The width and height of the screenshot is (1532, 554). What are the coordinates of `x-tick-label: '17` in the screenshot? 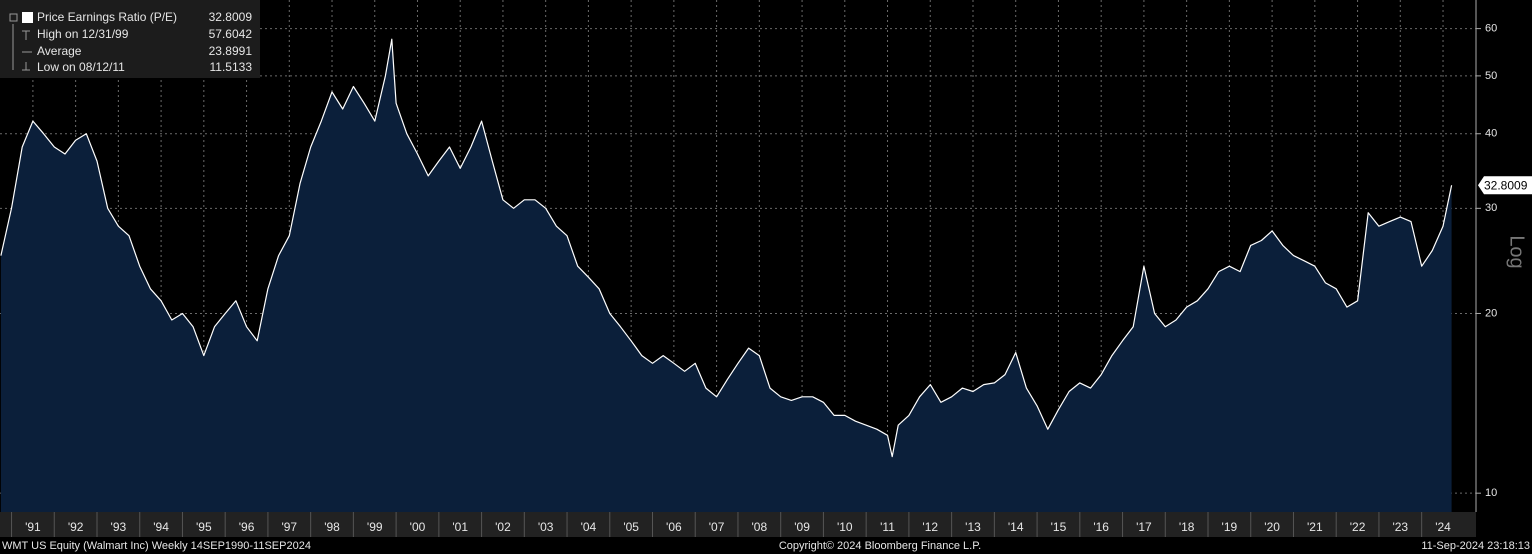 It's located at (1144, 527).